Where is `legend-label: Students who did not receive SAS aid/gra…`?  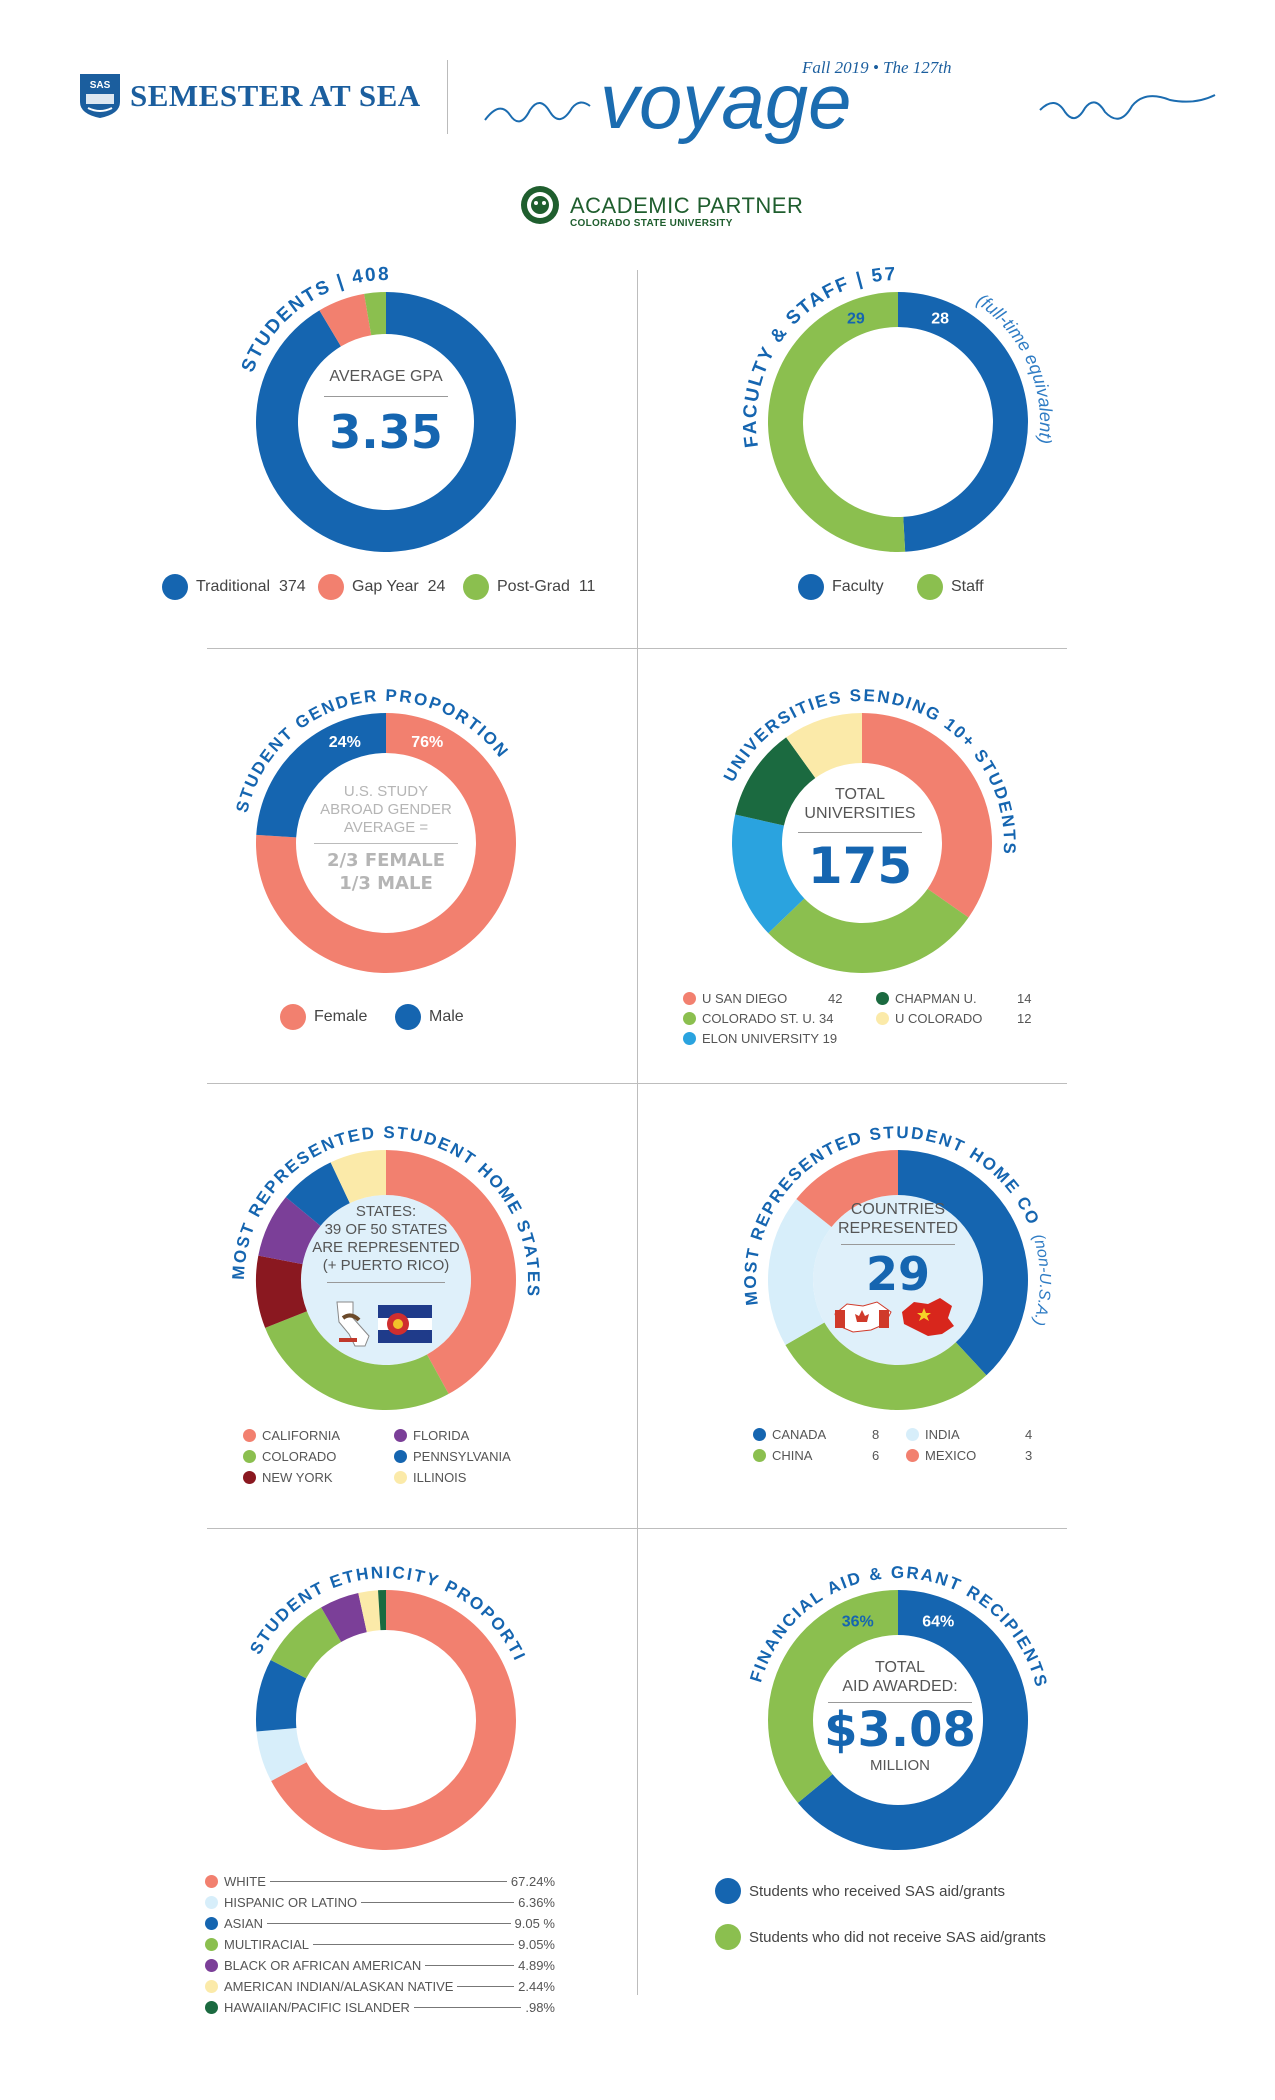 legend-label: Students who did not receive SAS aid/gra… is located at coordinates (897, 1937).